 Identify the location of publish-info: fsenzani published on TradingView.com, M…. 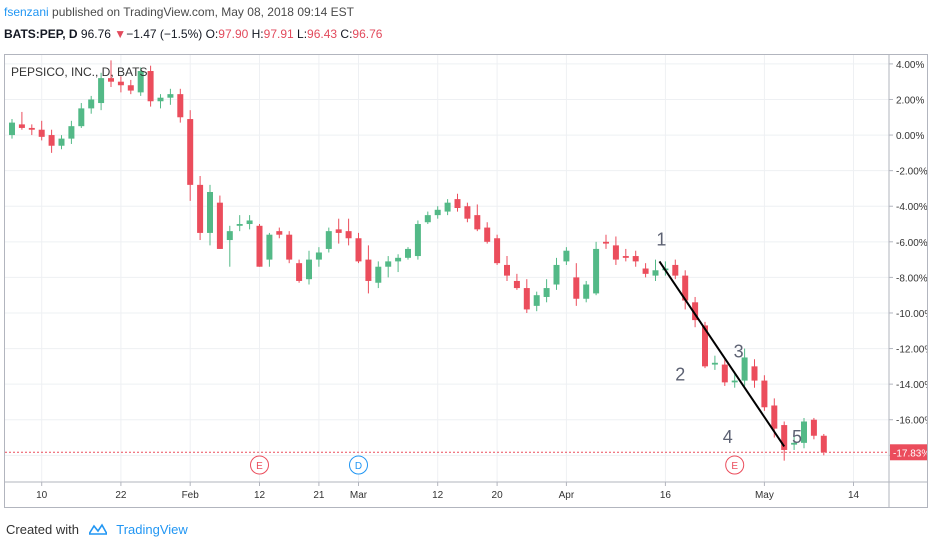
(179, 12).